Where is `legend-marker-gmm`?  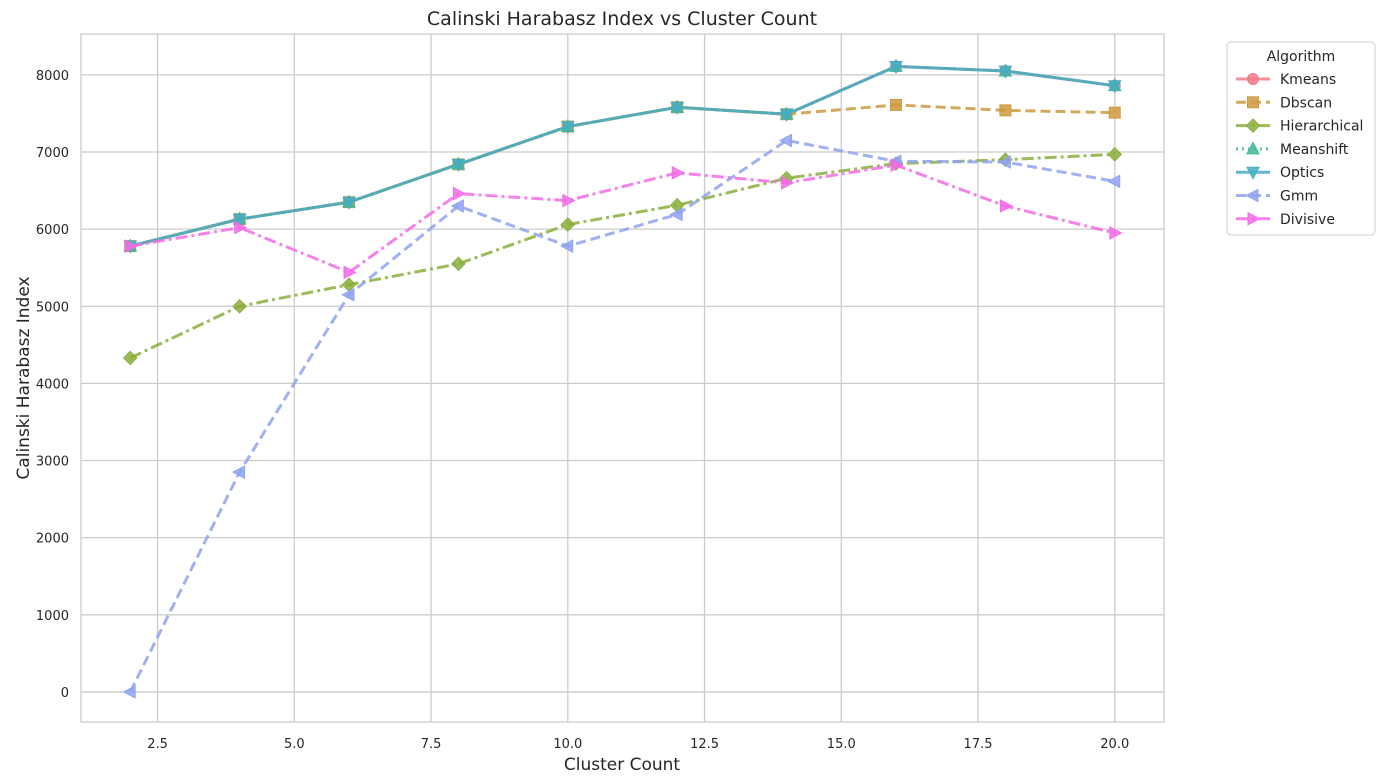 legend-marker-gmm is located at coordinates (1252, 195).